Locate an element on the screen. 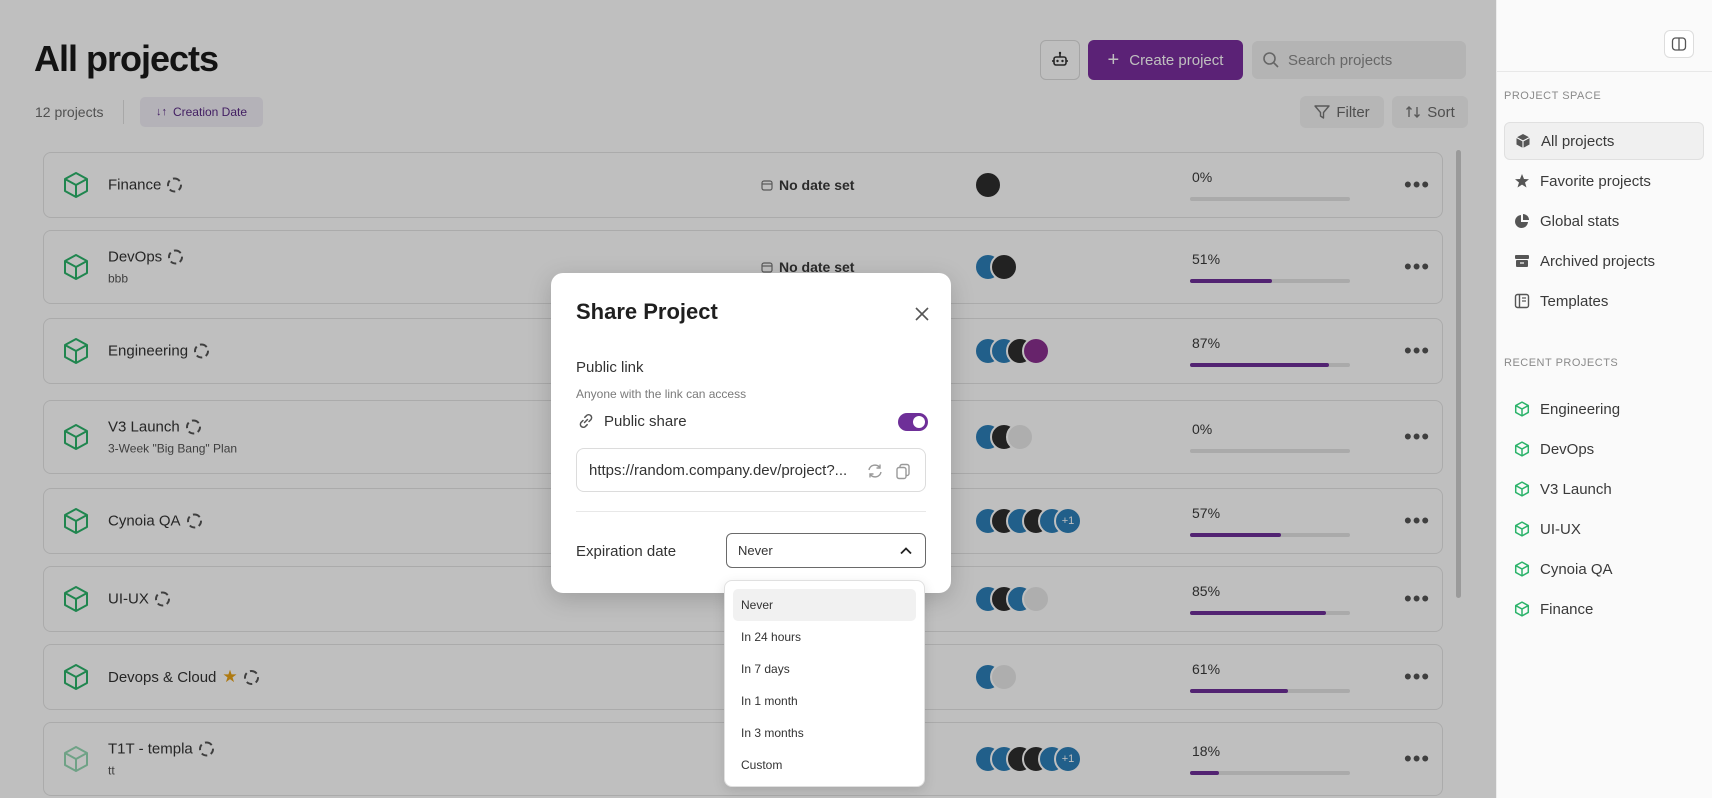 The height and width of the screenshot is (798, 1712). sidebar-item-archived-projects: Archived projects is located at coordinates (1604, 261).